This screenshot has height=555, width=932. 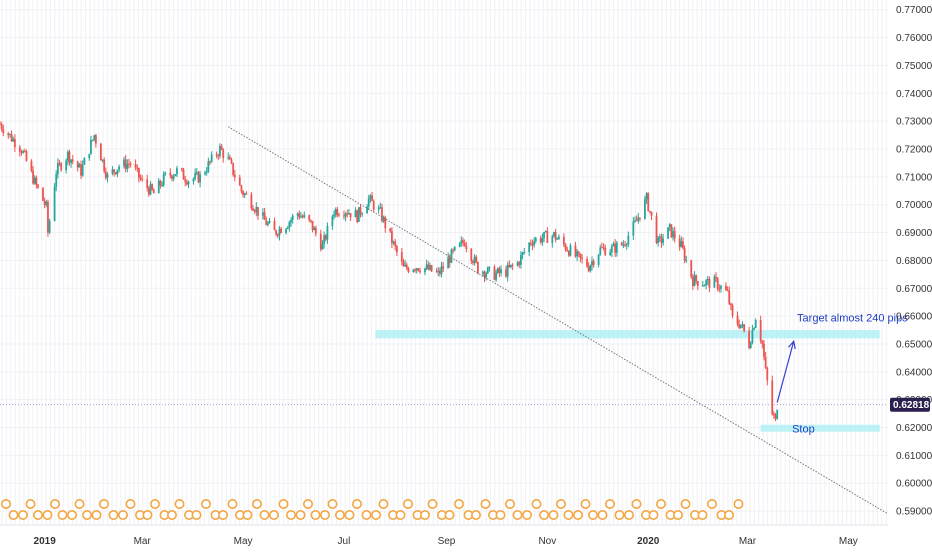 I want to click on stop-annotation-label: Stop, so click(x=803, y=429).